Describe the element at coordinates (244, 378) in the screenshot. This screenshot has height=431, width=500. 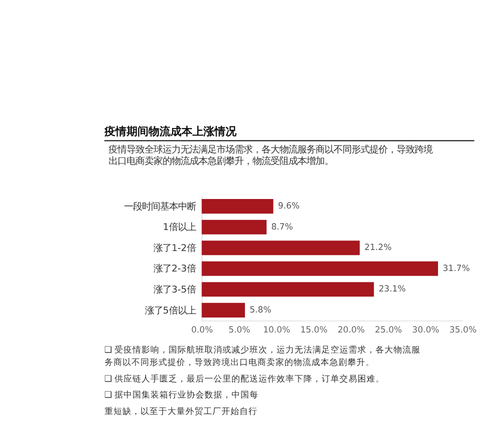
I see `text: ❑ 供应链人手匮乏，最后一公里的配送运作效率下降，订单交易困难。` at that location.